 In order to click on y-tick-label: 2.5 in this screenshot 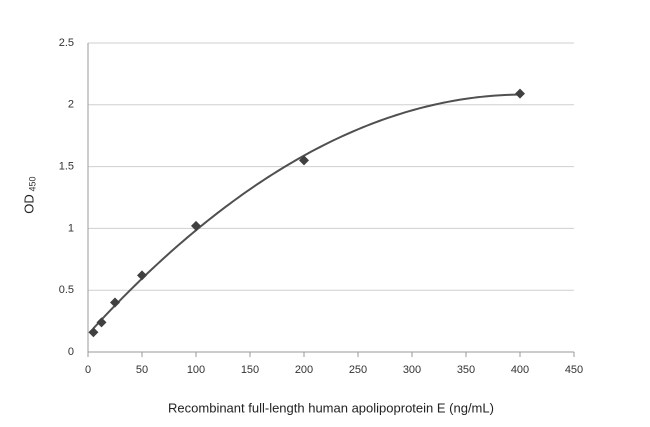, I will do `click(66, 43)`.